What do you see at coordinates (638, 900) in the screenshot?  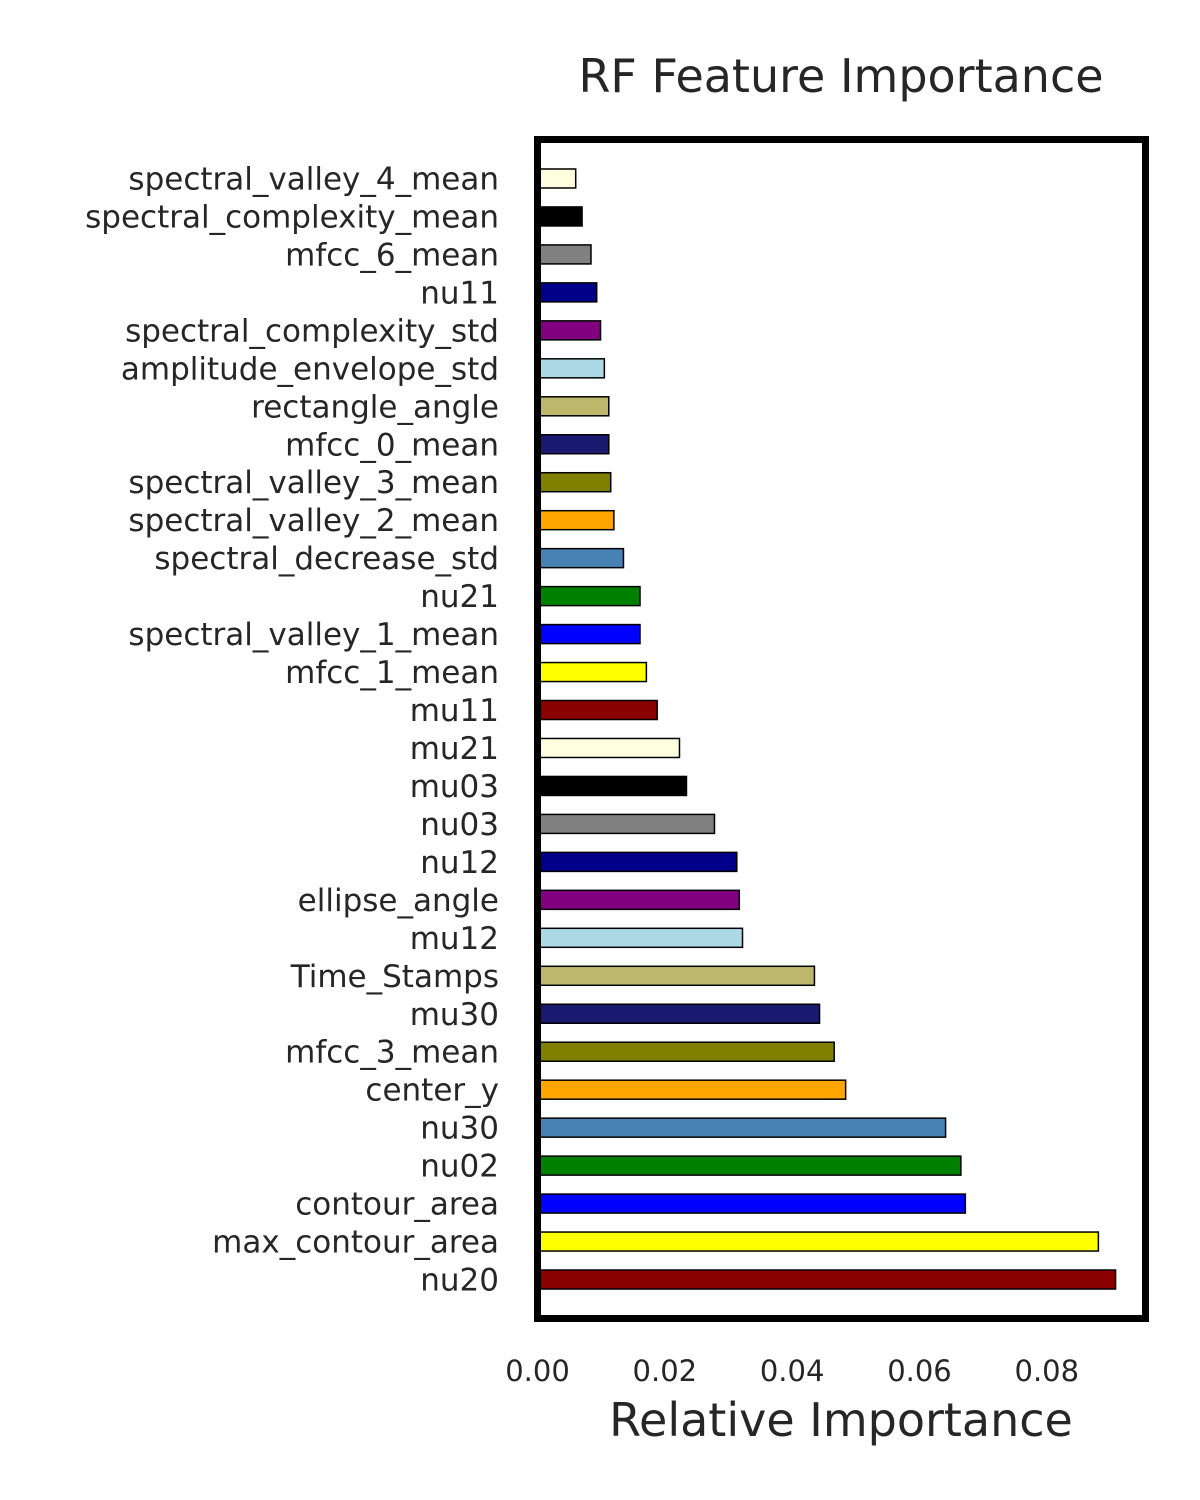 I see `bar-ellipse_angle` at bounding box center [638, 900].